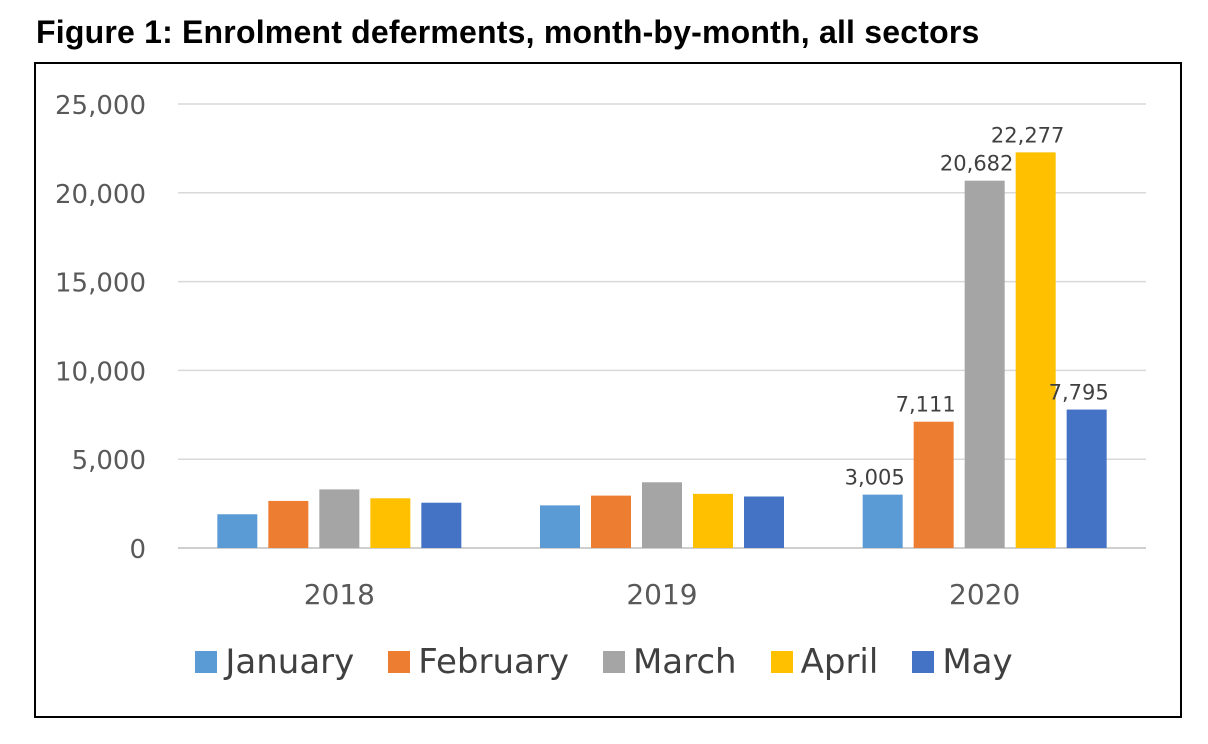 The height and width of the screenshot is (744, 1208). Describe the element at coordinates (984, 364) in the screenshot. I see `bar-march-2020` at that location.